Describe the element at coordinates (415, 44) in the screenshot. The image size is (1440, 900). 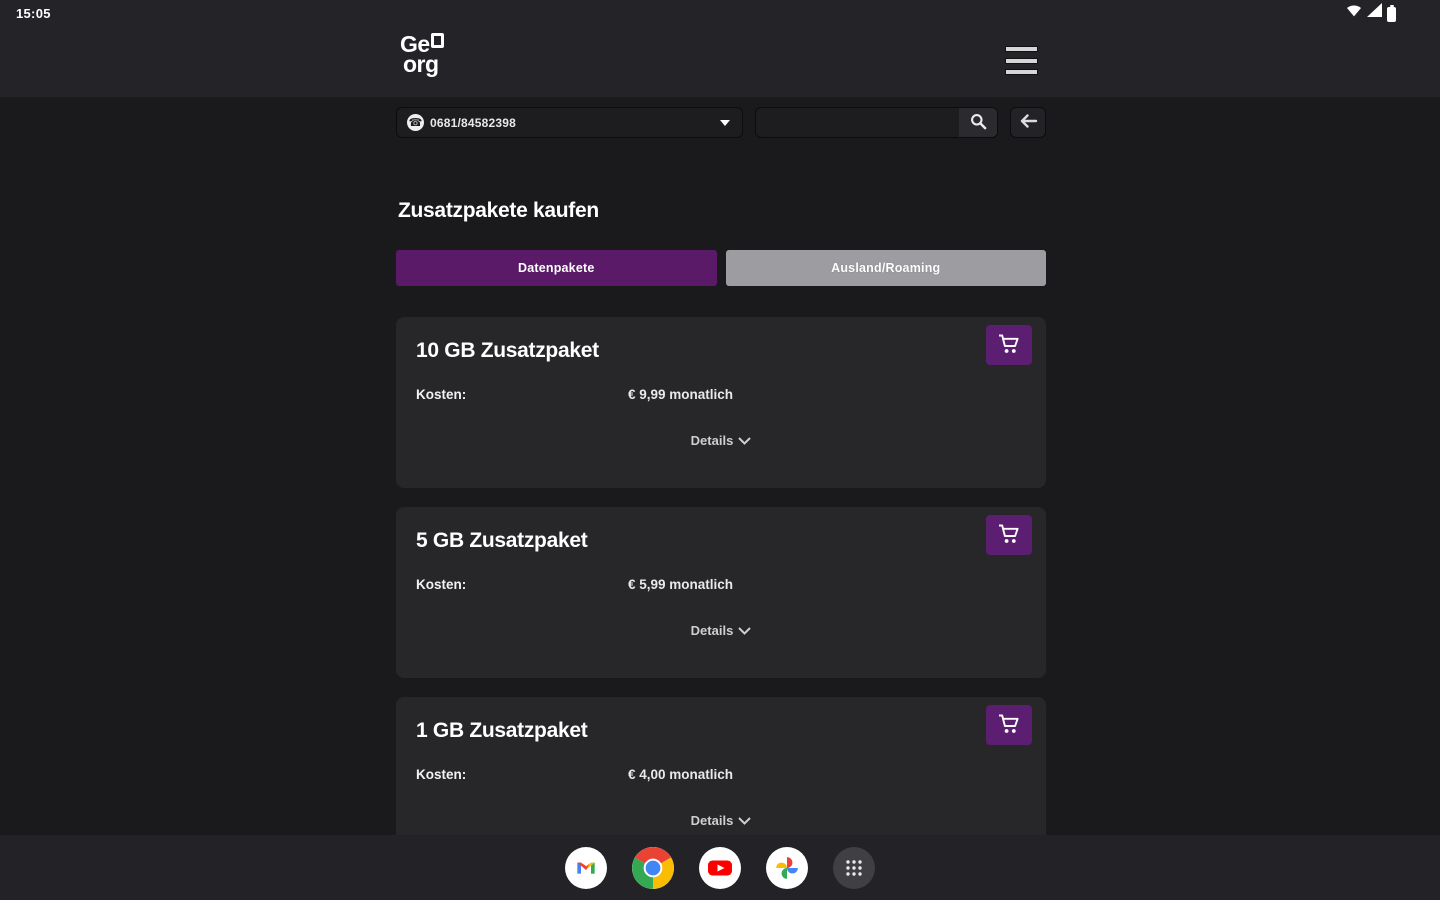
I see `logo-line1: Ge` at that location.